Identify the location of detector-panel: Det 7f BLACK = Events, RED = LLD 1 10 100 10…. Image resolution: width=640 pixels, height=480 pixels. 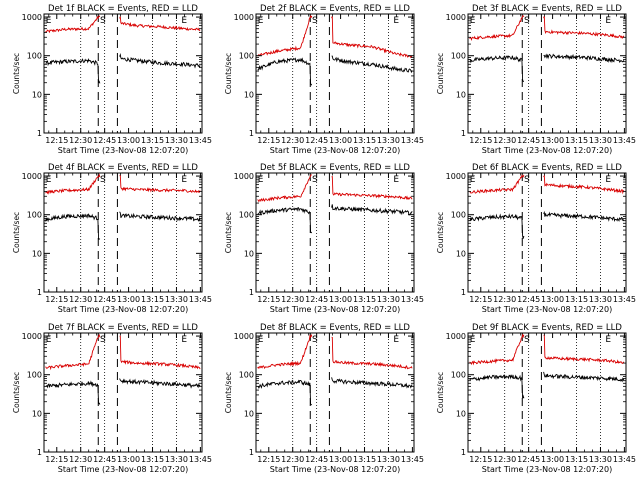
(112, 398).